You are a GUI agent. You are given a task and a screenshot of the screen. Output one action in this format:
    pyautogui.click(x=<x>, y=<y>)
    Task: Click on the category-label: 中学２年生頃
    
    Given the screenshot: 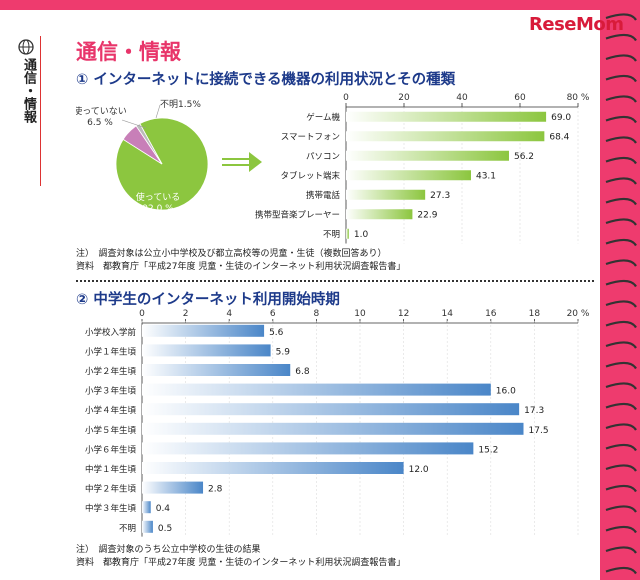 What is the action you would take?
    pyautogui.click(x=111, y=489)
    